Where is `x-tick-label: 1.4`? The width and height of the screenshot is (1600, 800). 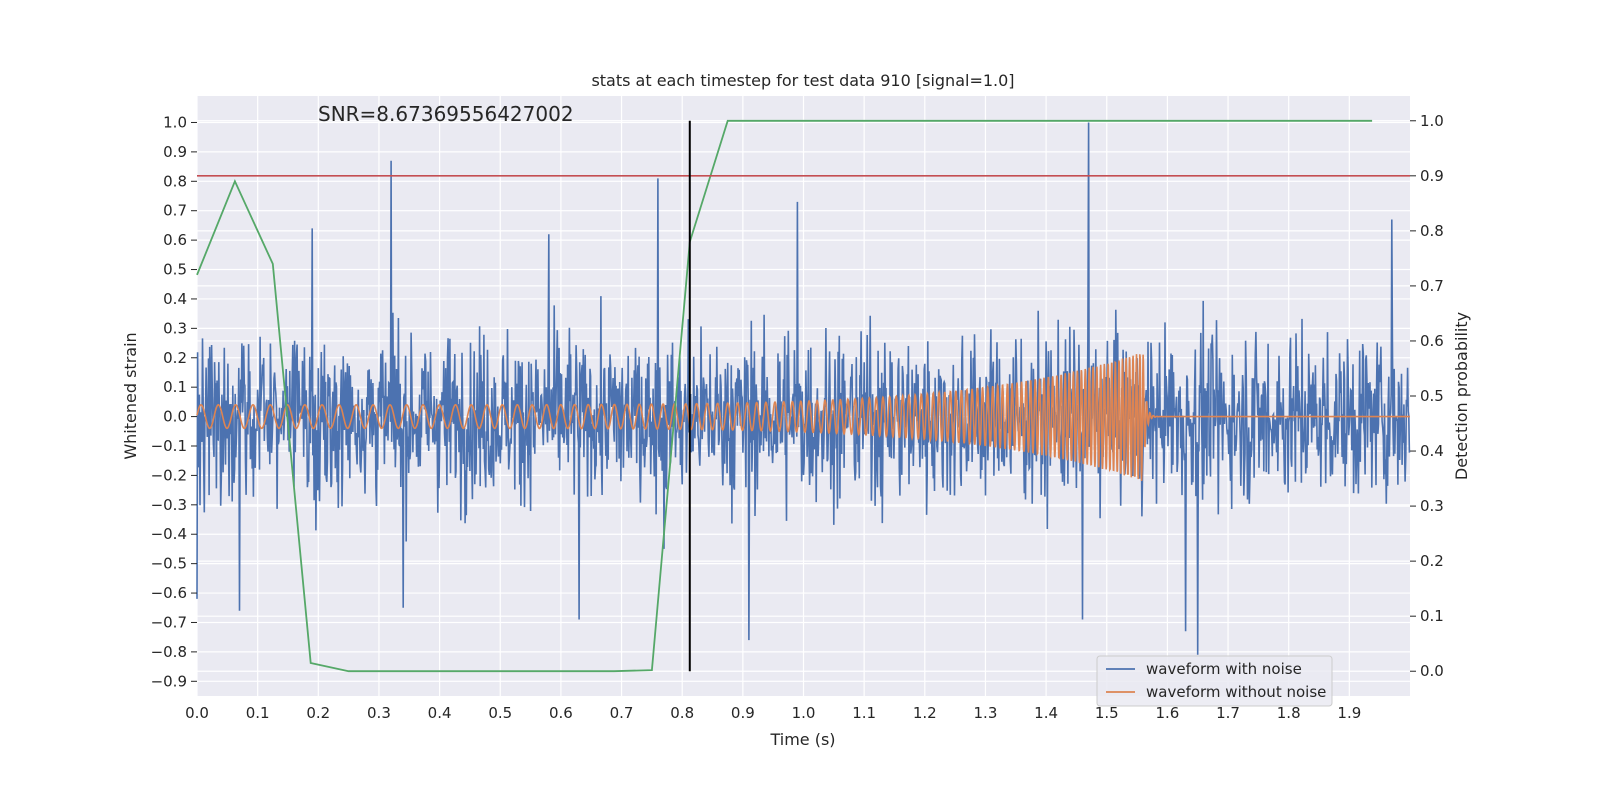 x-tick-label: 1.4 is located at coordinates (1046, 713).